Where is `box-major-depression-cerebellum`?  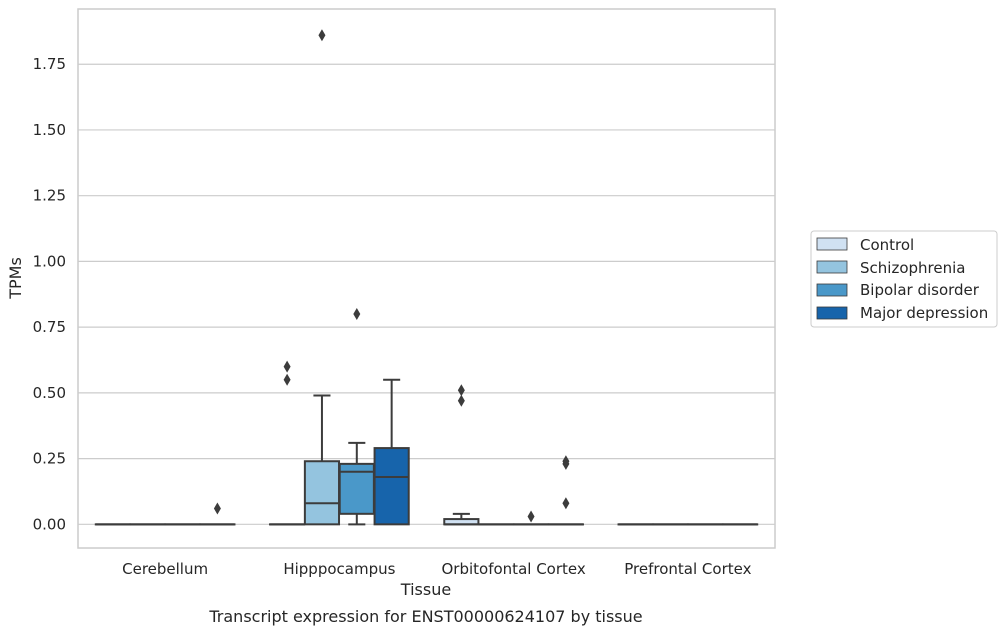
box-major-depression-cerebellum is located at coordinates (217, 514).